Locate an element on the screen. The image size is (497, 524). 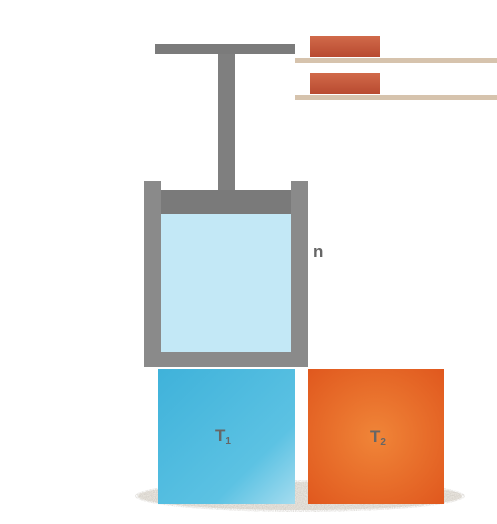
t1-symbol: T is located at coordinates (220, 435).